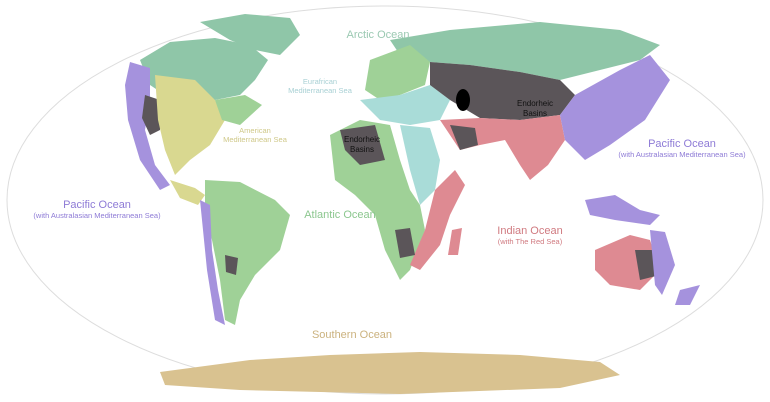 The image size is (770, 402). What do you see at coordinates (190, 125) in the screenshot?
I see `american-mediterranean-basin` at bounding box center [190, 125].